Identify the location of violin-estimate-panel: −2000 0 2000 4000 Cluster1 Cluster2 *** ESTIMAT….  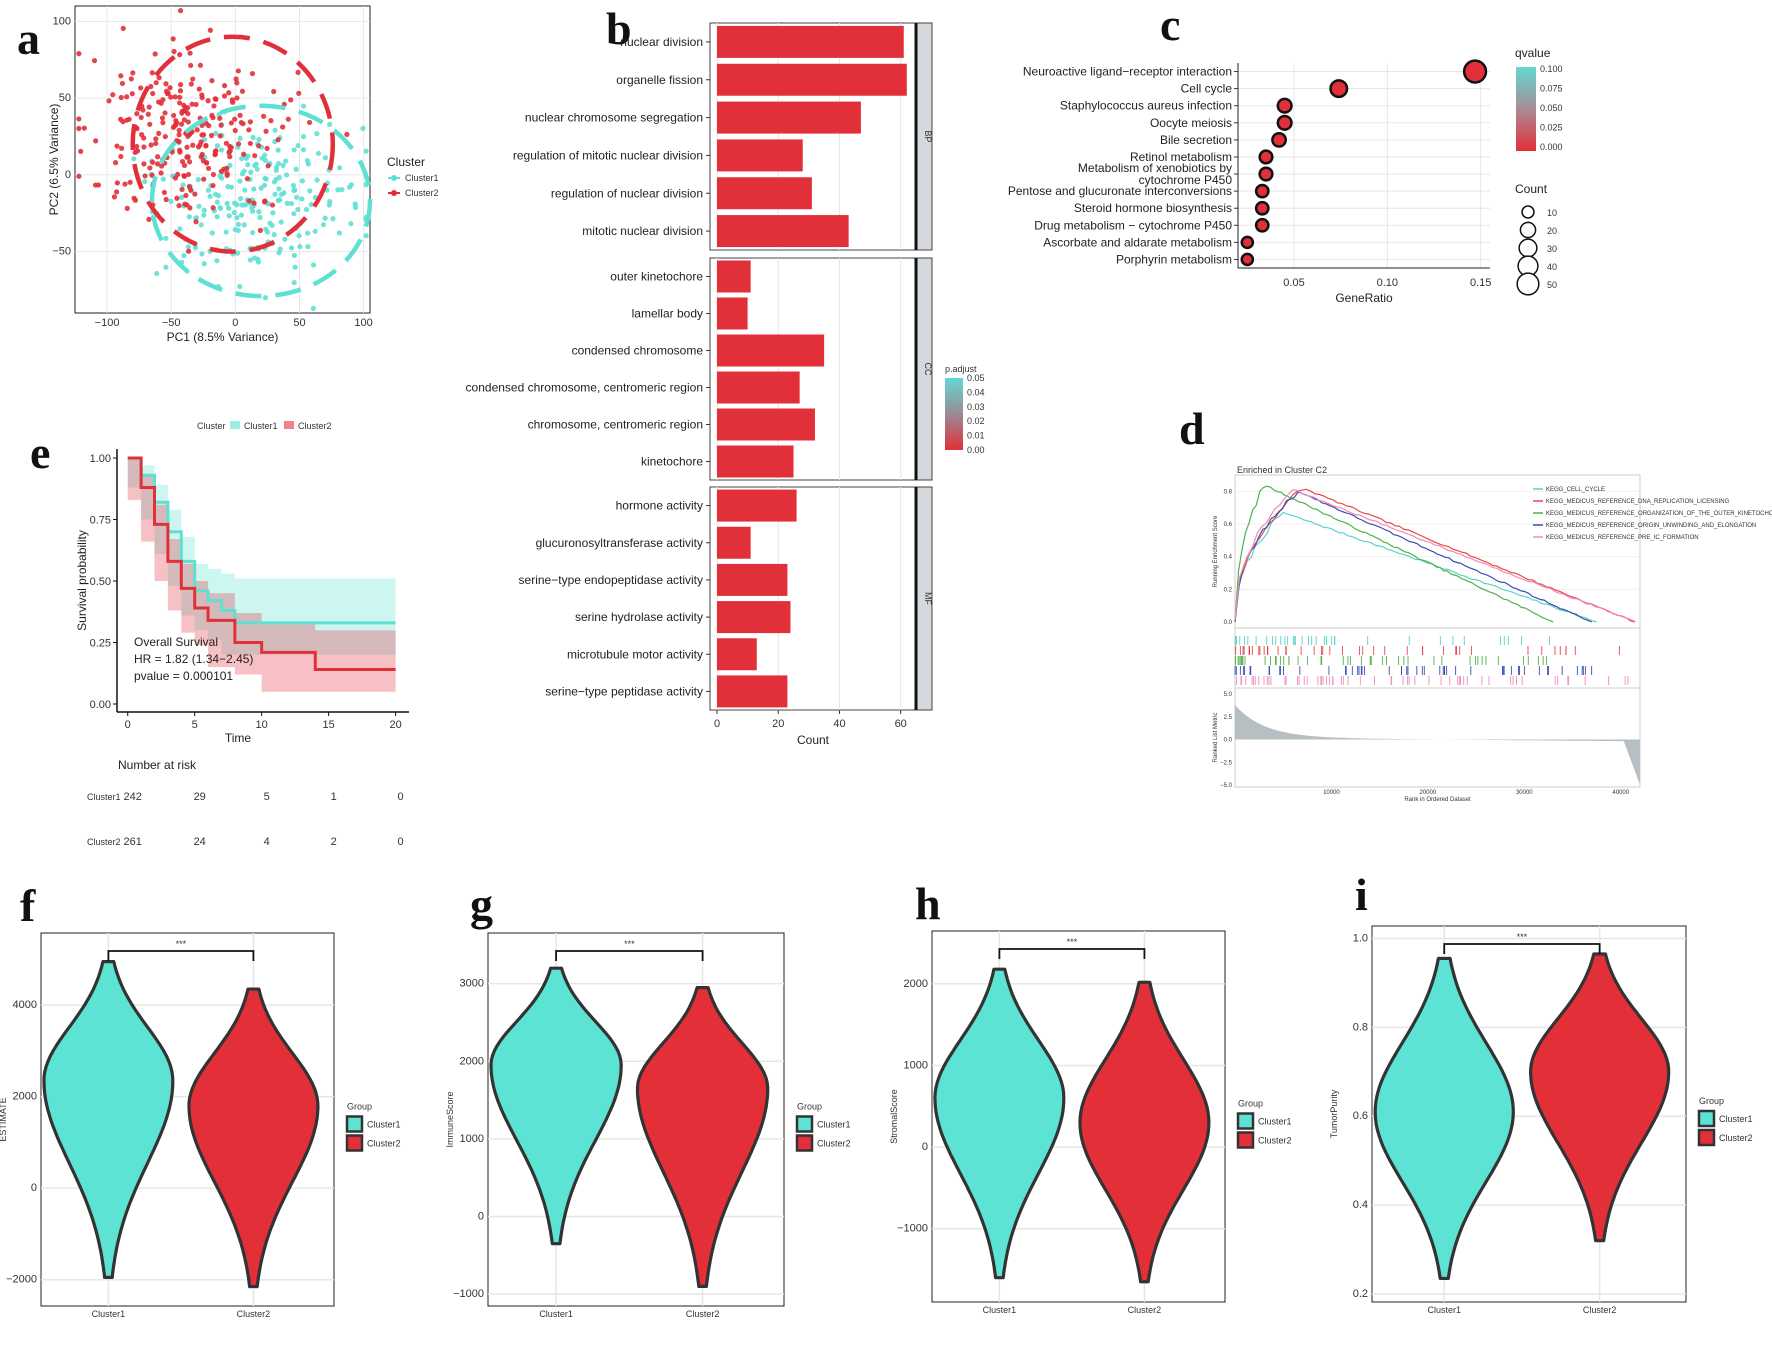
(200, 1125).